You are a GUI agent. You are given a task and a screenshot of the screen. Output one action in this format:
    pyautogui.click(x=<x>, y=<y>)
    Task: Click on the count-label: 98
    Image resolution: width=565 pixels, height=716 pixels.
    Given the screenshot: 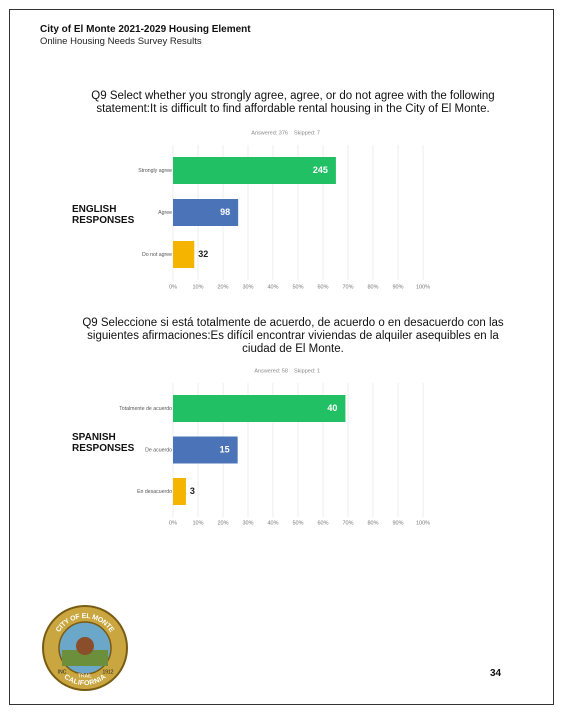 What is the action you would take?
    pyautogui.click(x=225, y=212)
    